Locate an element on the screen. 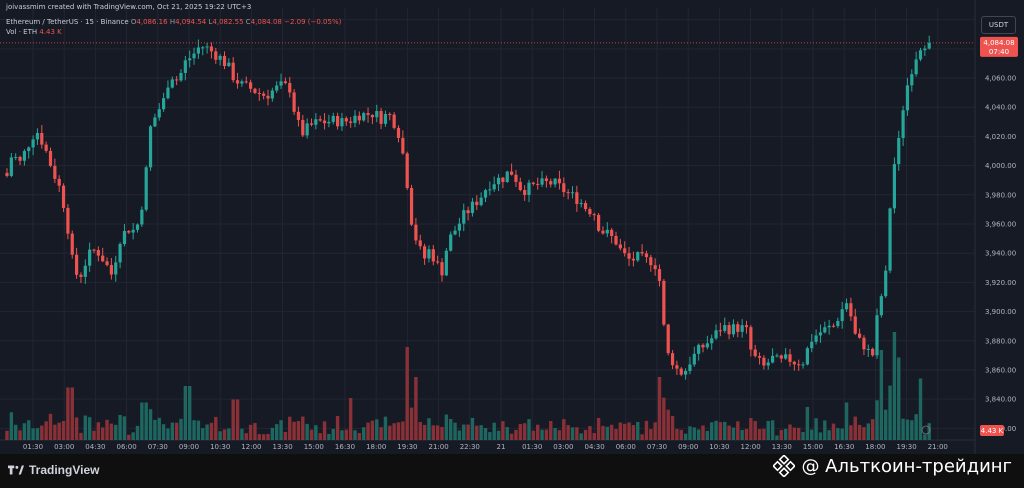 Image resolution: width=1024 pixels, height=488 pixels. tradingview-logo-icon is located at coordinates (16, 470).